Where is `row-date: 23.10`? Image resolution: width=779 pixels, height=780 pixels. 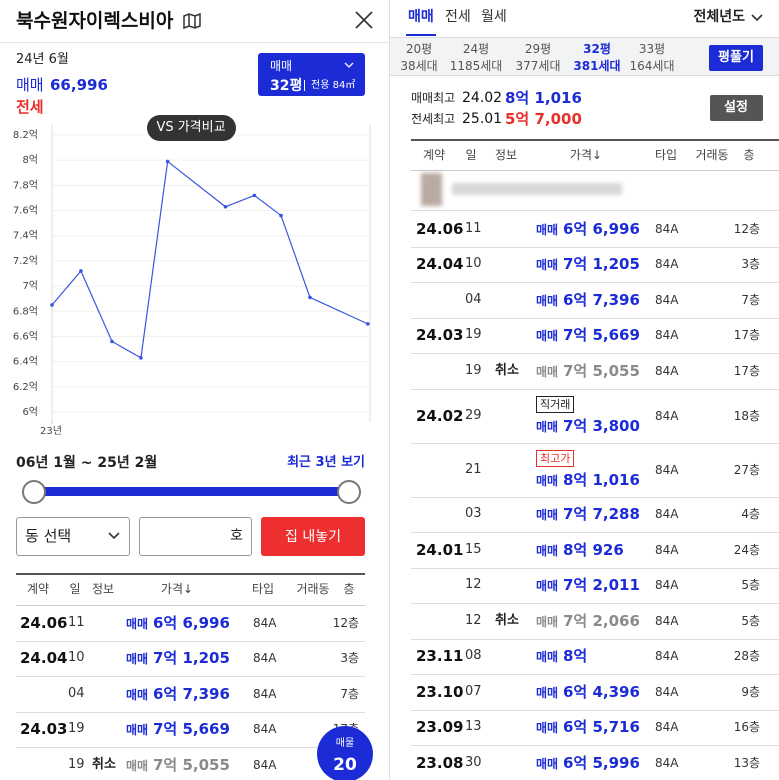 row-date: 23.10 is located at coordinates (440, 691).